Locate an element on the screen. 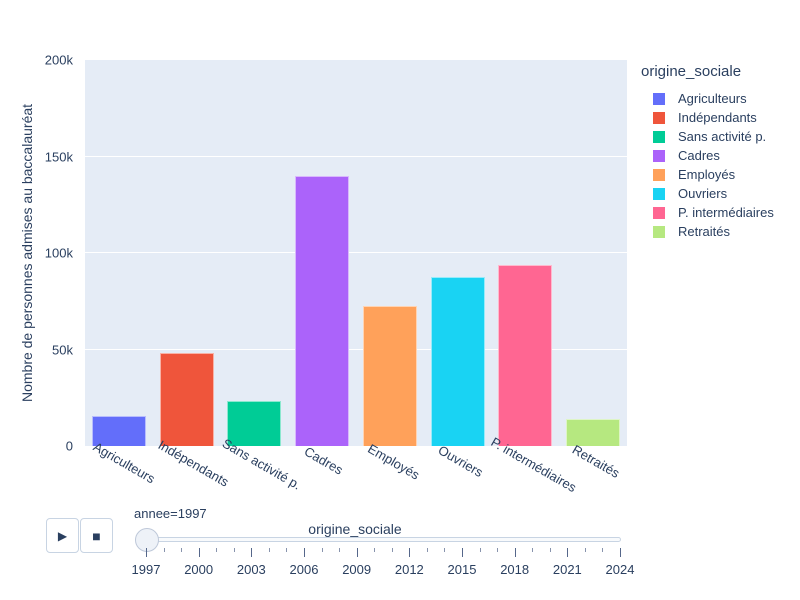  legend-item-label: Sans activité p. is located at coordinates (722, 136).